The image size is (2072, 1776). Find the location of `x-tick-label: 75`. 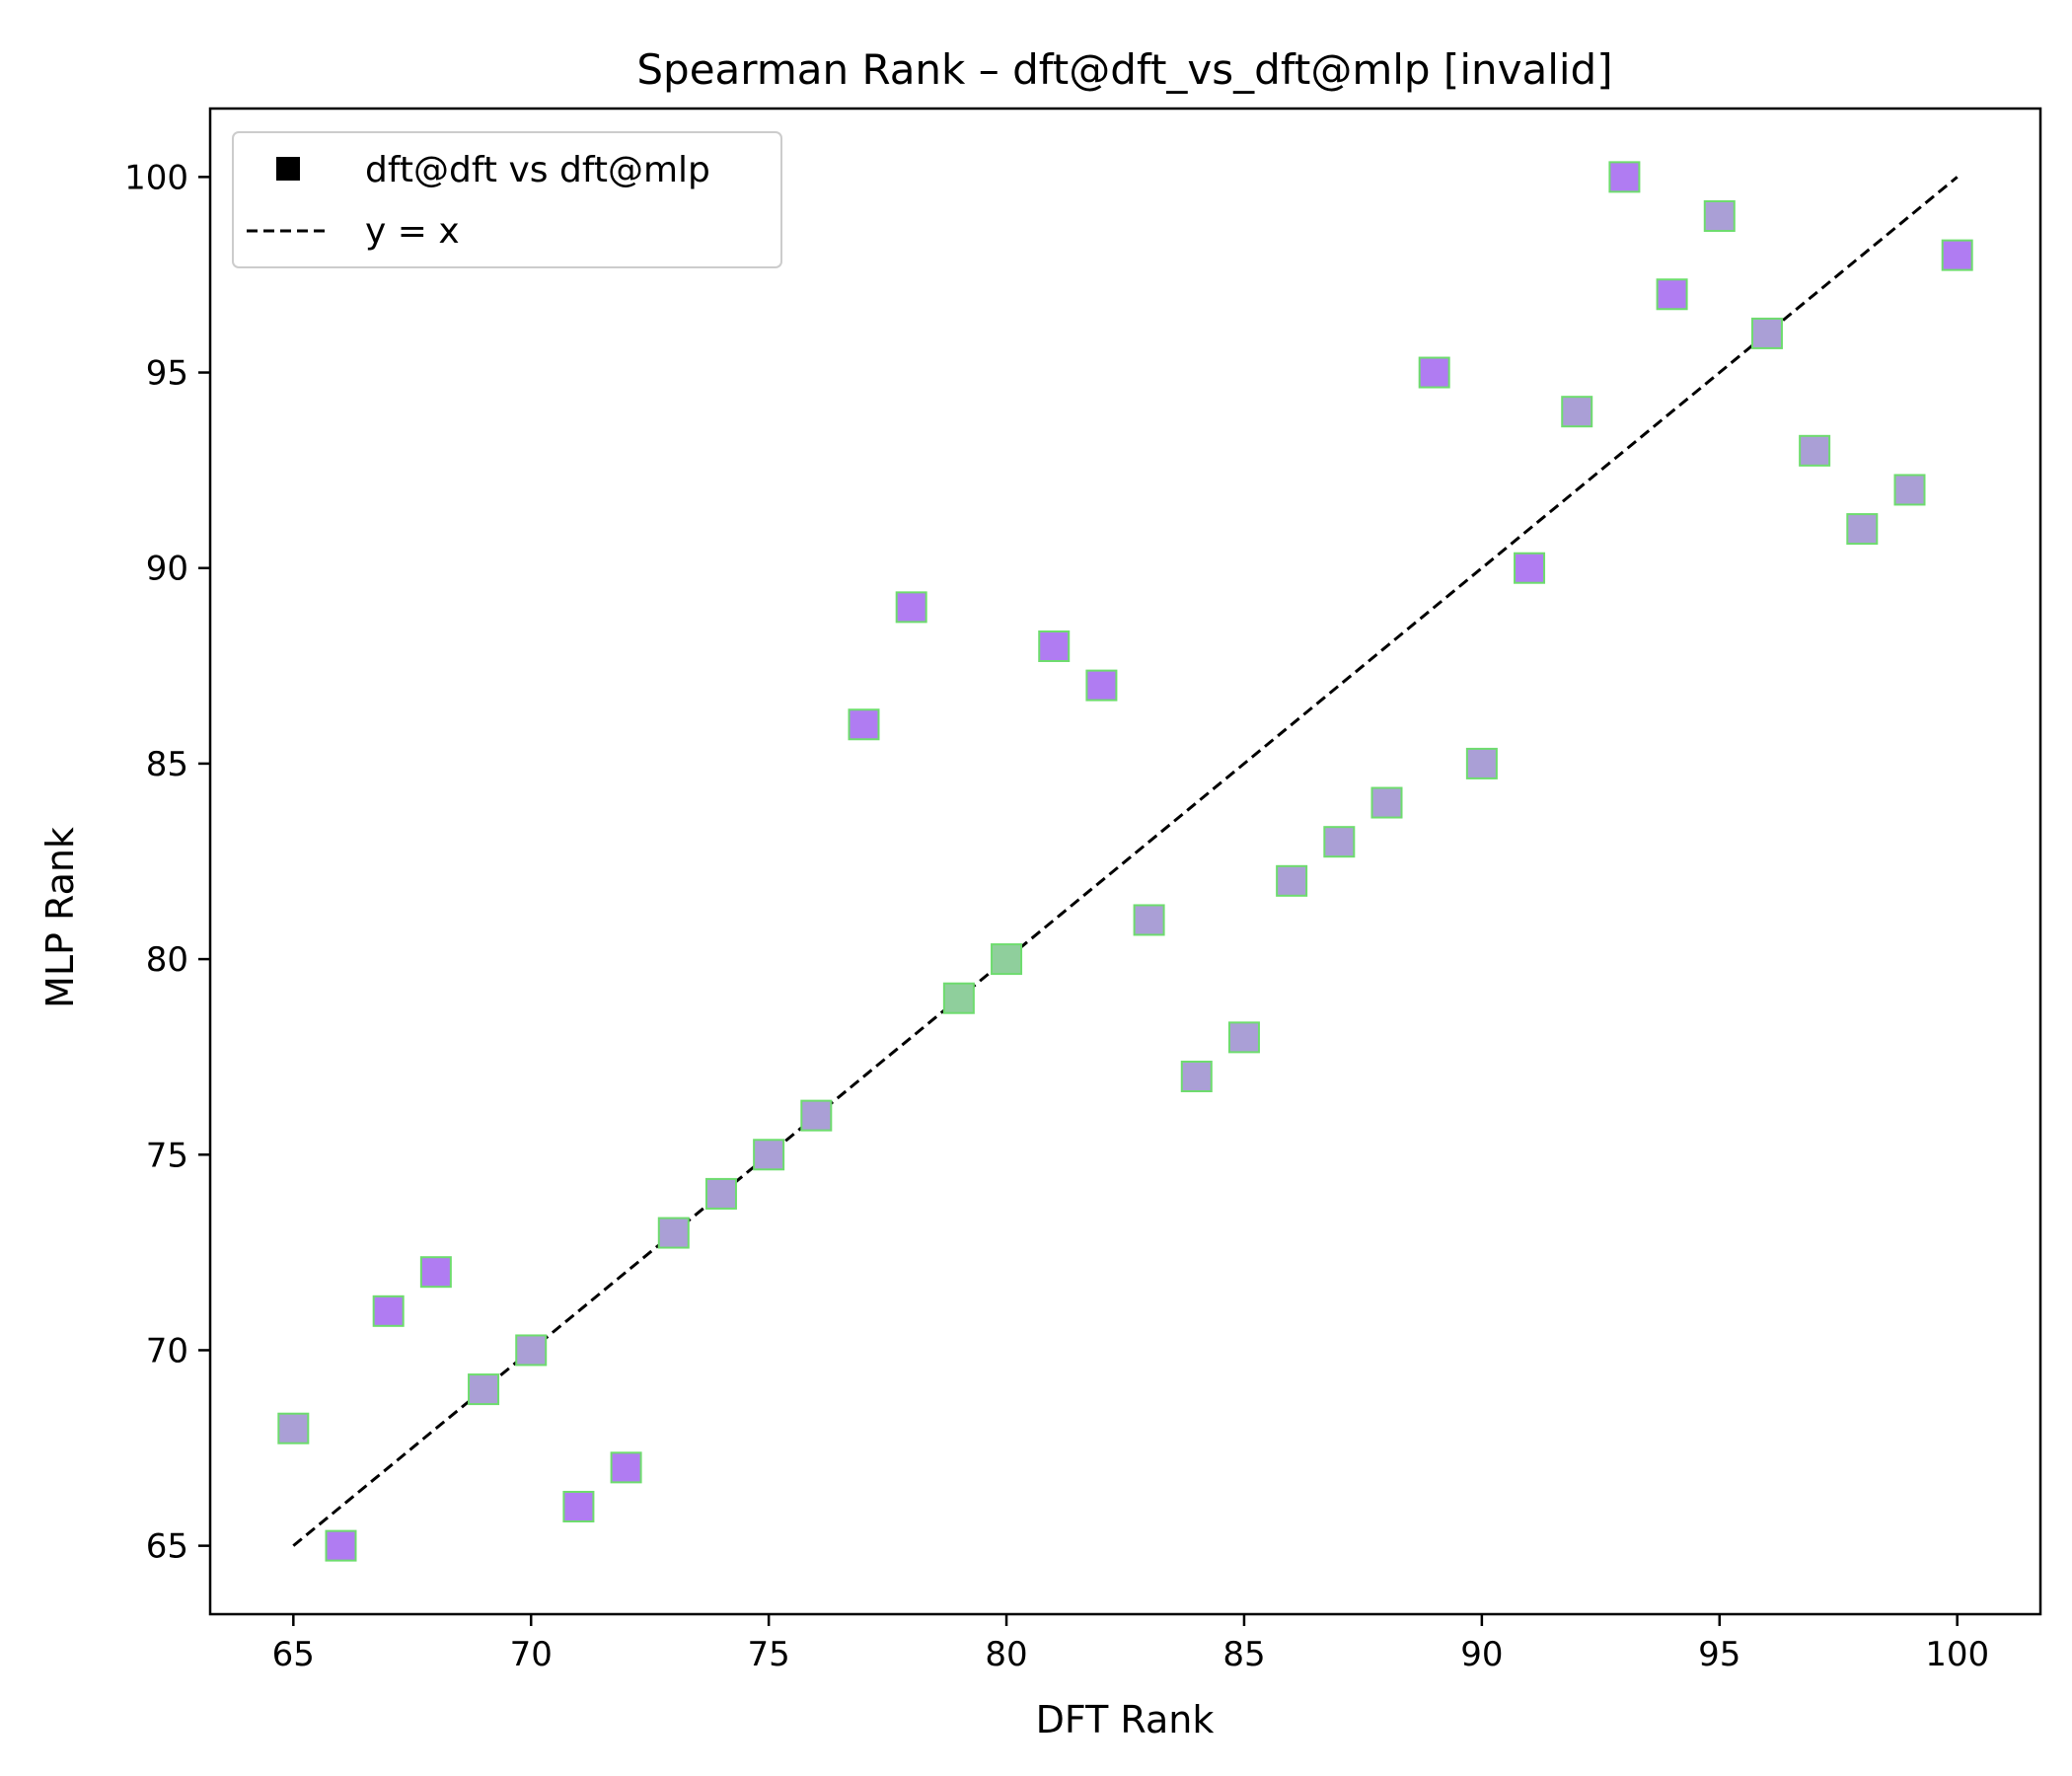

x-tick-label: 75 is located at coordinates (769, 1655).